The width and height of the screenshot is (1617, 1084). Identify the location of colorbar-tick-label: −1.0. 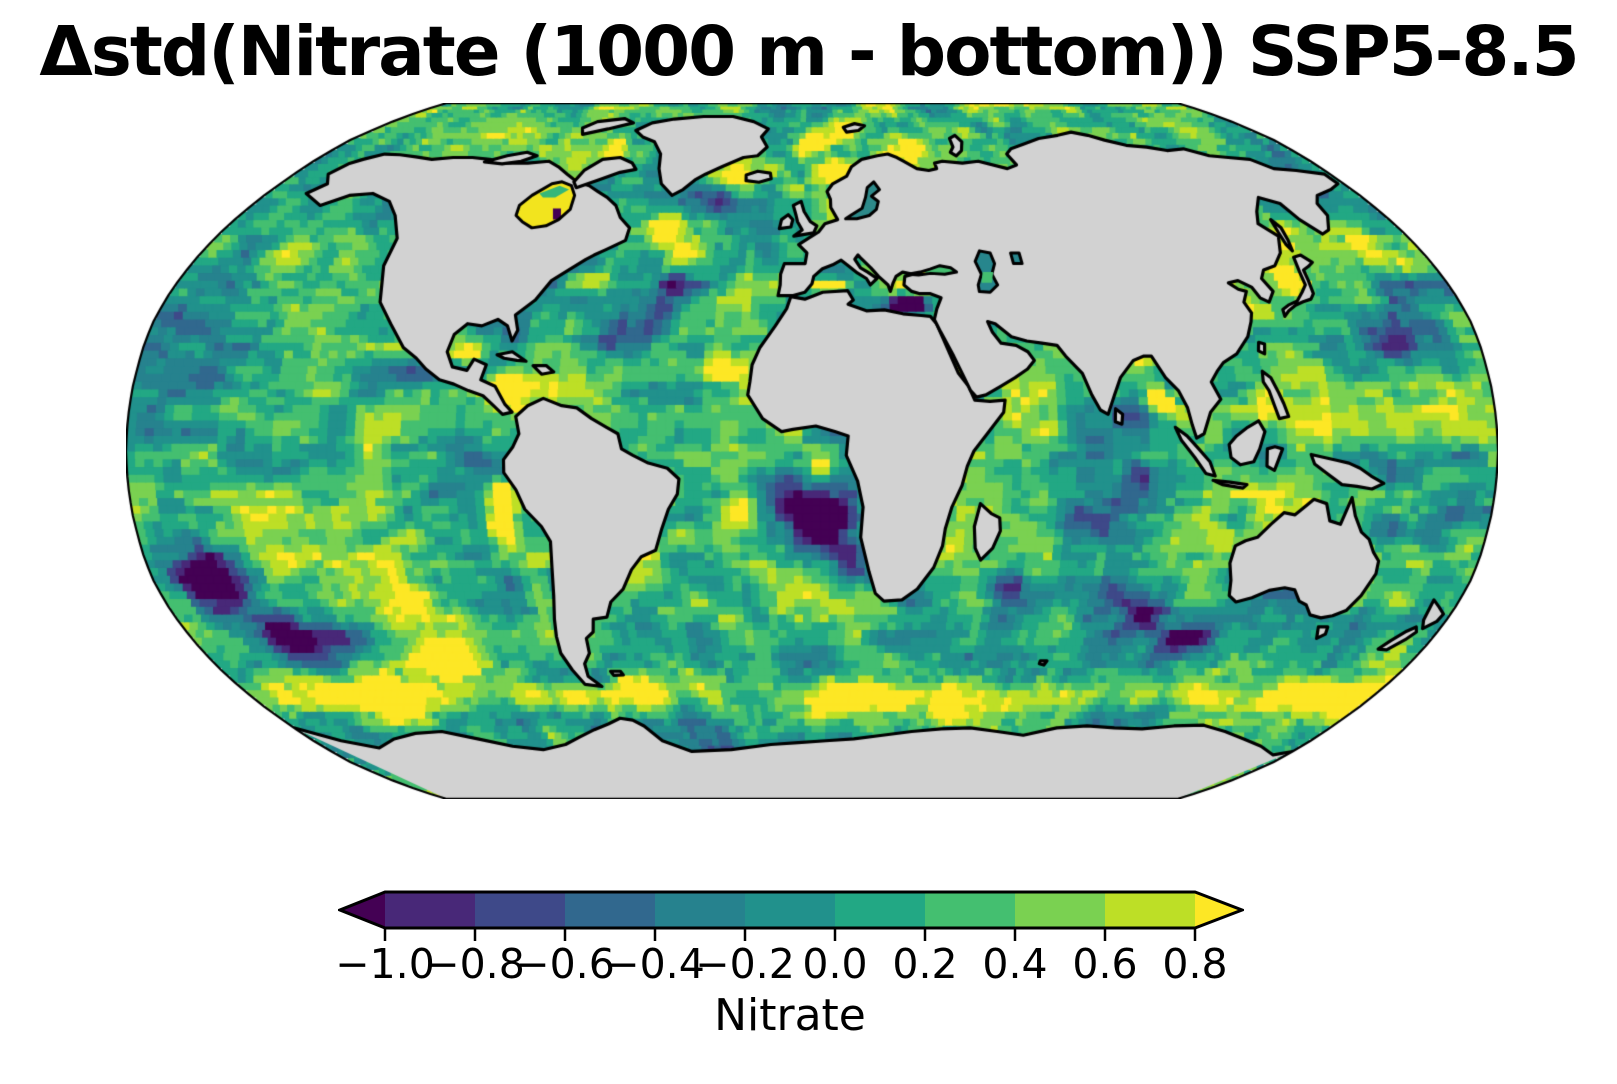
(385, 964).